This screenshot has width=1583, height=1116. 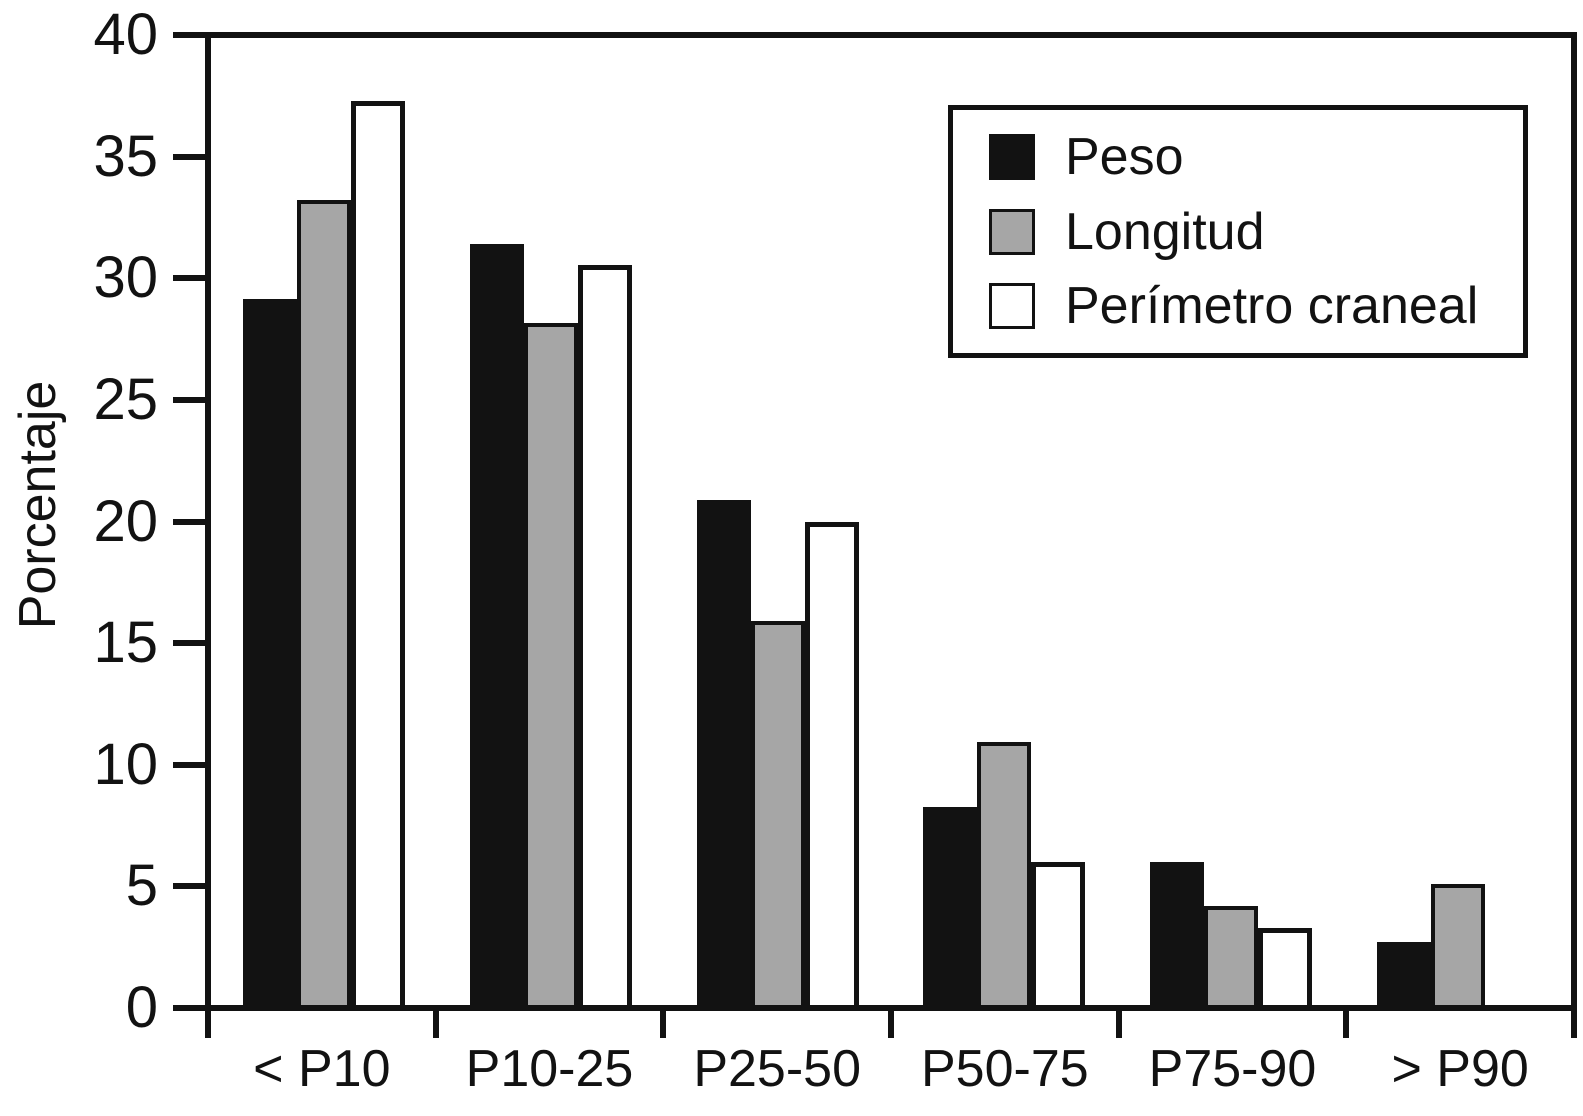 I want to click on legend-item: Peso, so click(x=1256, y=157).